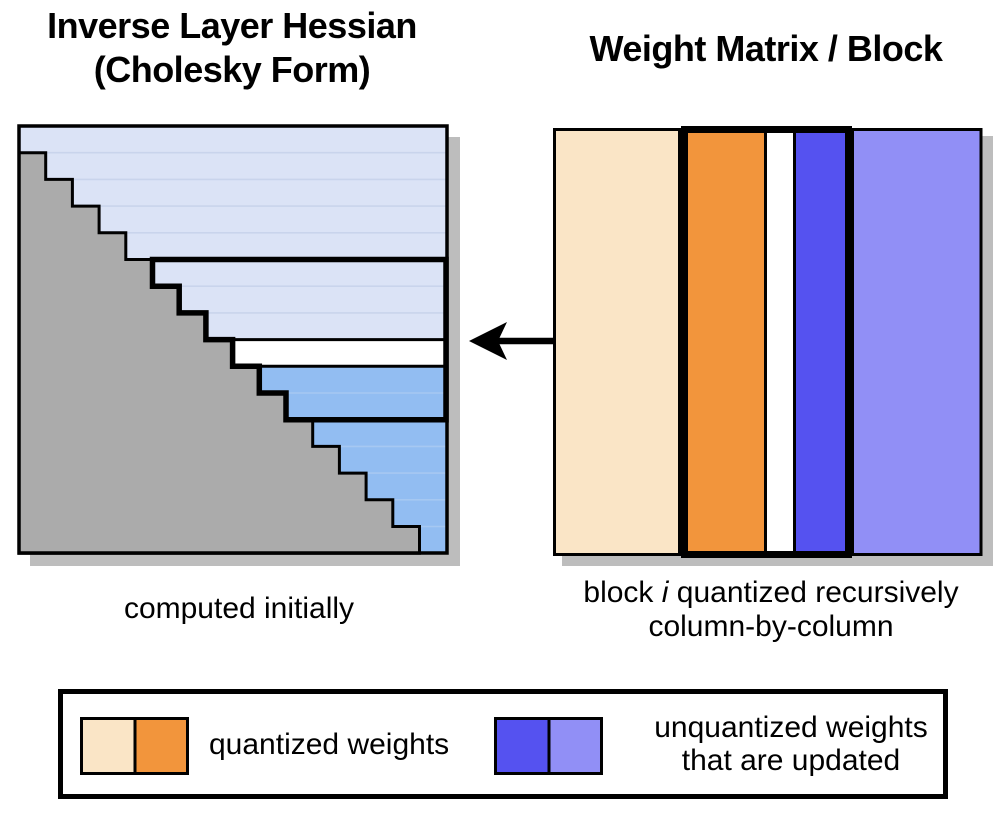 The height and width of the screenshot is (822, 1008). Describe the element at coordinates (239, 608) in the screenshot. I see `left-caption: computed initially` at that location.